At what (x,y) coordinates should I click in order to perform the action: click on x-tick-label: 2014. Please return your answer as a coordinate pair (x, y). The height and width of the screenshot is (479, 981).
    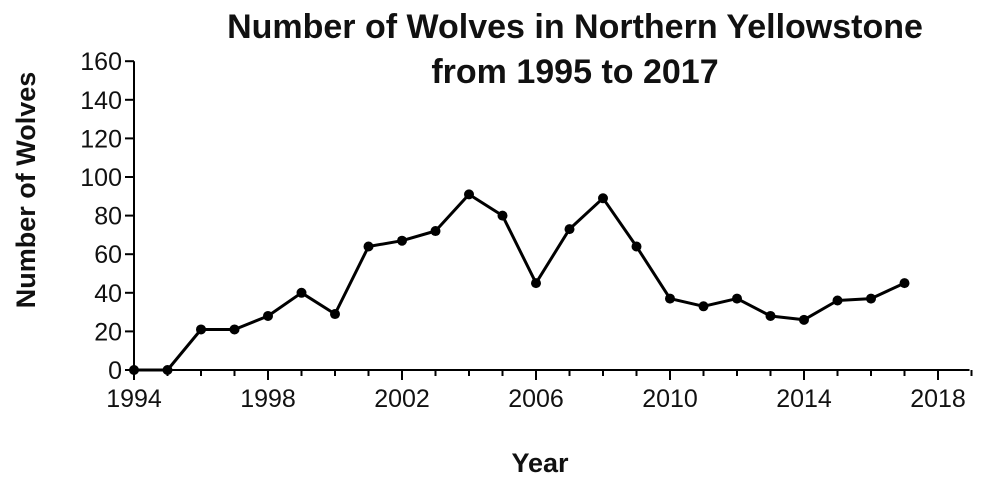
    Looking at the image, I should click on (804, 399).